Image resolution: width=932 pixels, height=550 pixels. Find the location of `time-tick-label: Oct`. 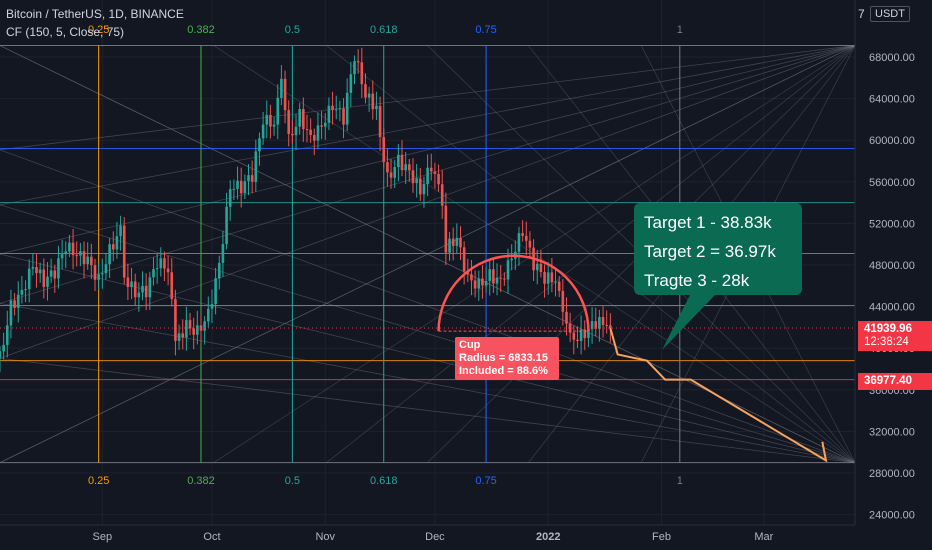

time-tick-label: Oct is located at coordinates (211, 537).